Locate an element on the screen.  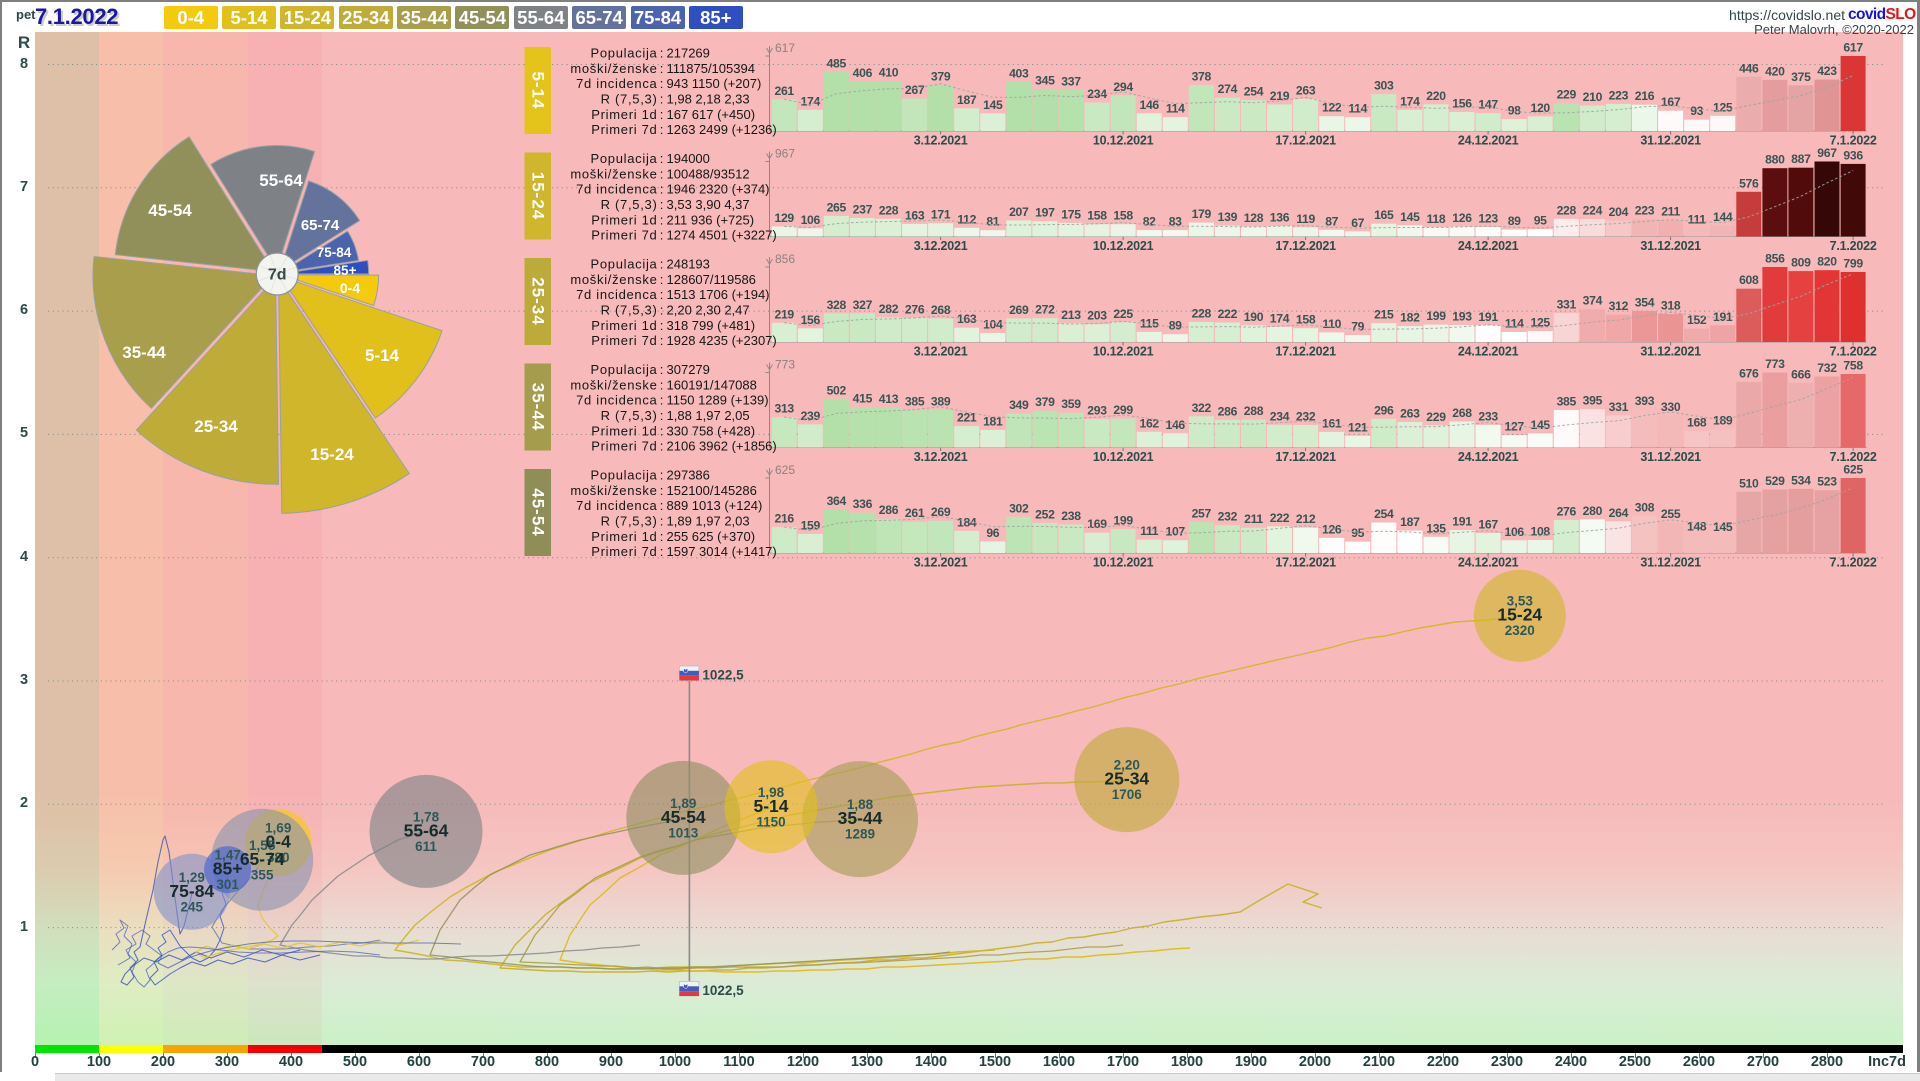
svg-text: 313 is located at coordinates (784, 409).